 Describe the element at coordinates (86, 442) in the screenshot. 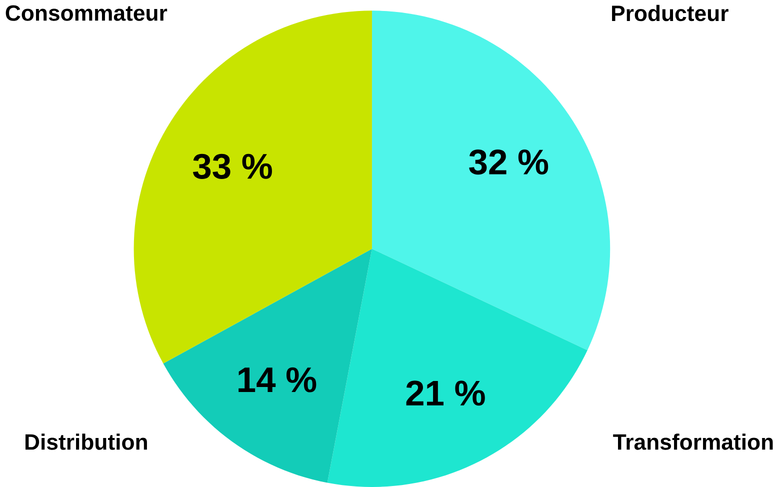

I see `slice-label: Distribution` at that location.